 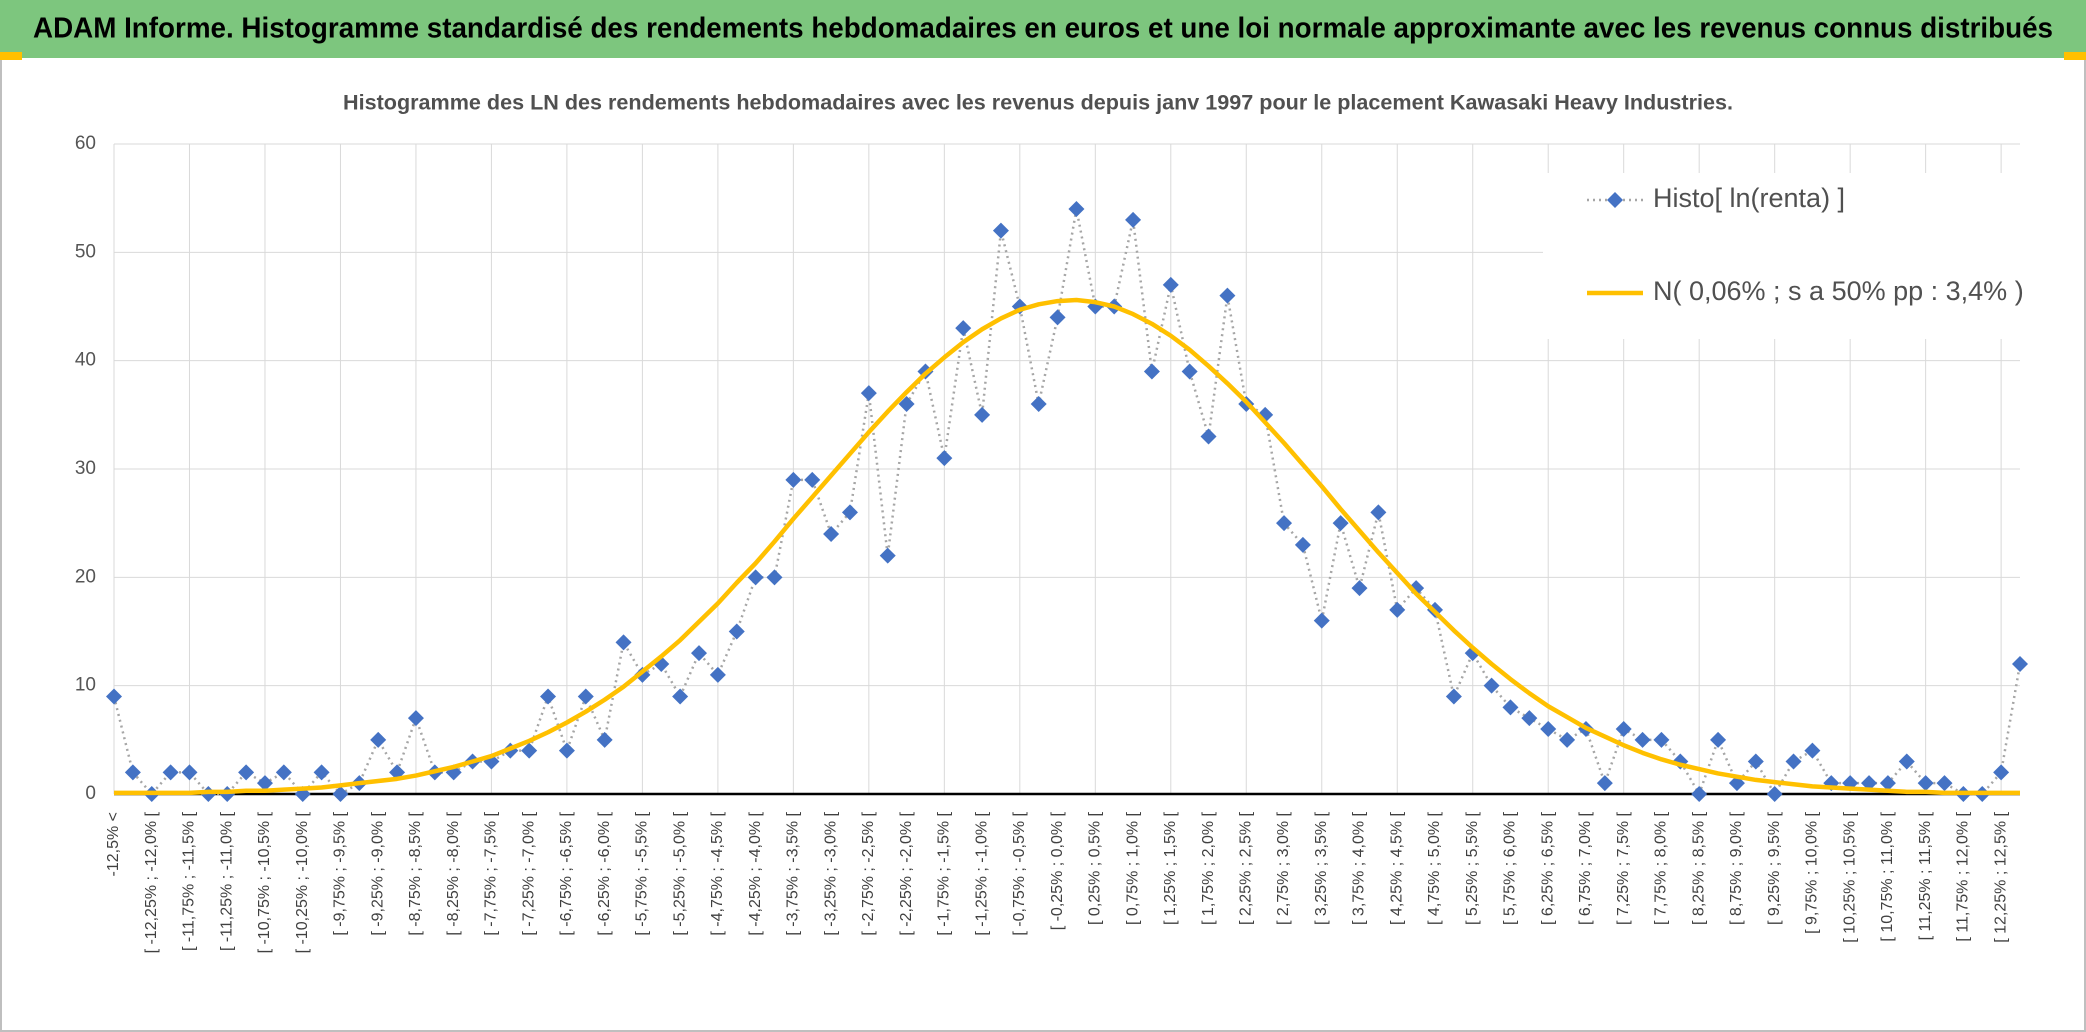 I want to click on legend-box, so click(x=1782, y=256).